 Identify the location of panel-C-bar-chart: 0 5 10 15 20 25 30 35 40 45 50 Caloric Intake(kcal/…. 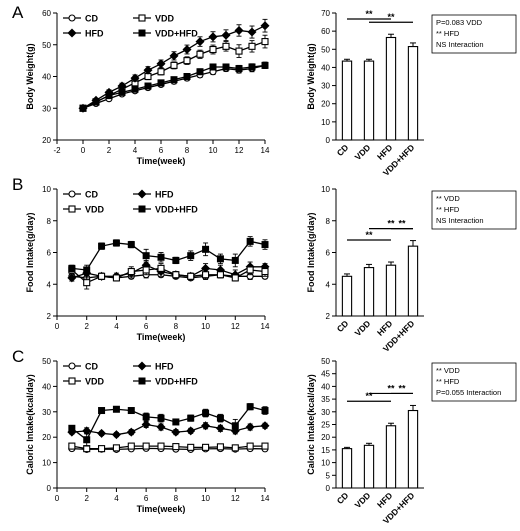
(411, 441).